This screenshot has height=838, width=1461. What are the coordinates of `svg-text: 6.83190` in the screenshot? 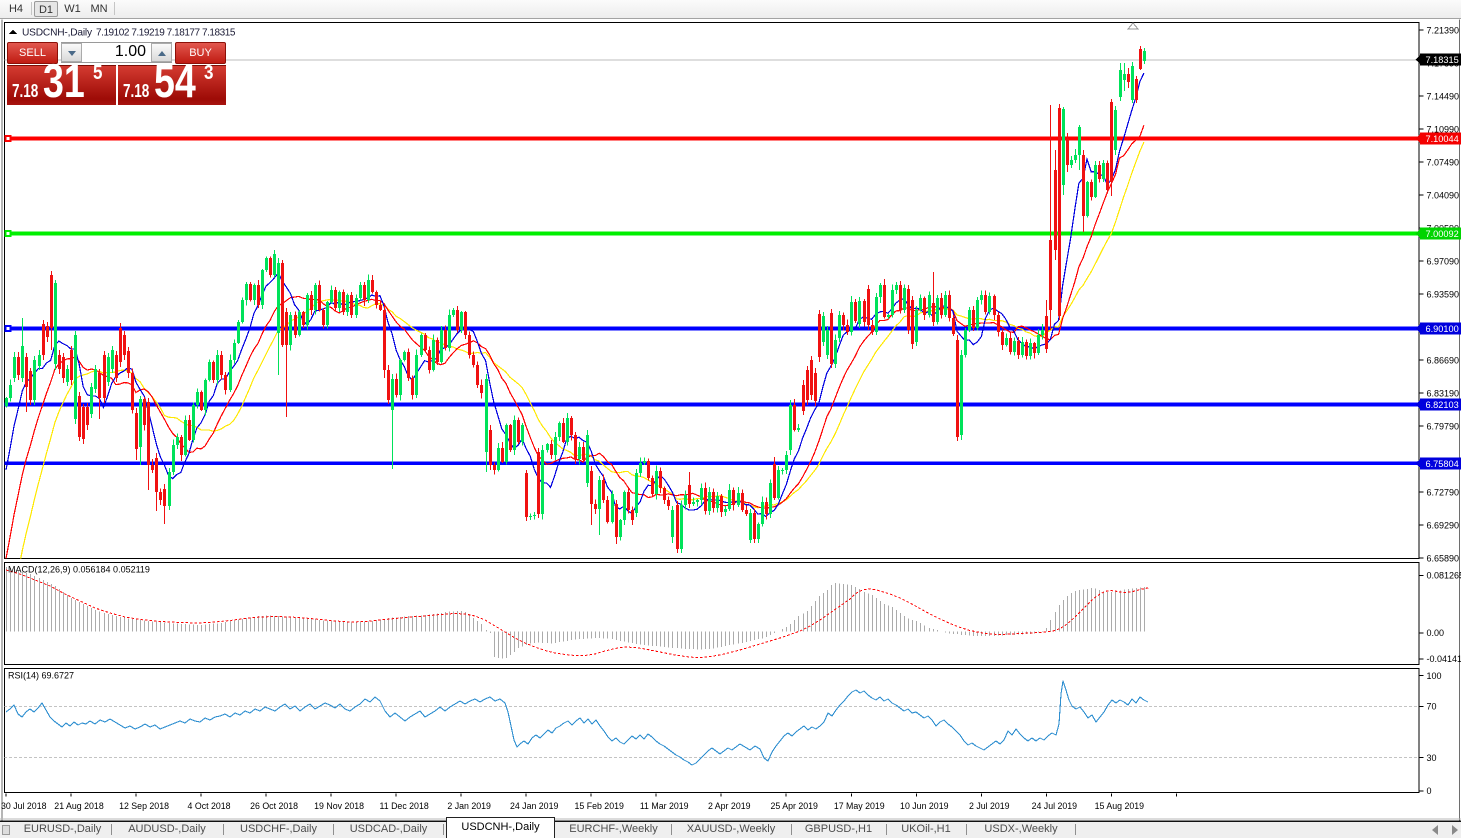 It's located at (1443, 393).